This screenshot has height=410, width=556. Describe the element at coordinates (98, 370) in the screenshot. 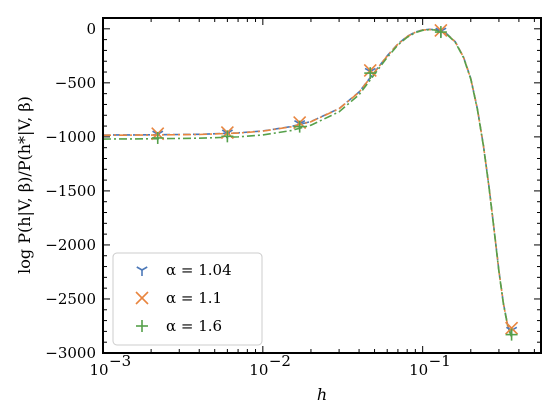

I see `x-tick-label-0: 10` at that location.